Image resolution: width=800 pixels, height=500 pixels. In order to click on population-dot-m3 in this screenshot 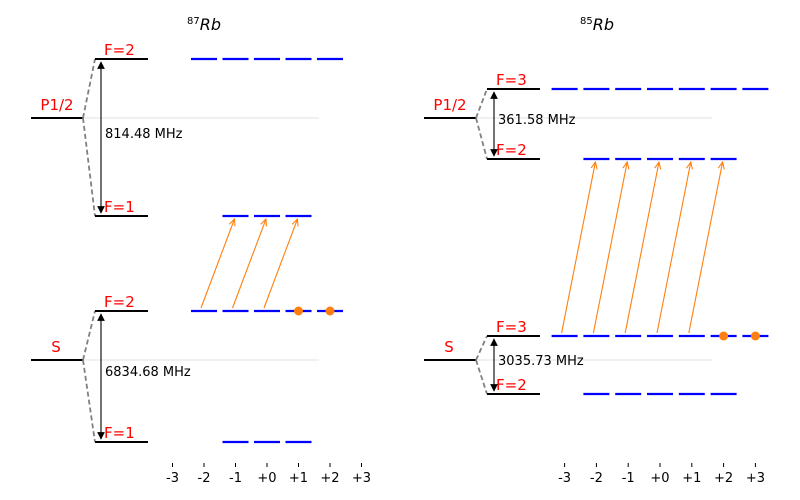, I will do `click(755, 336)`.